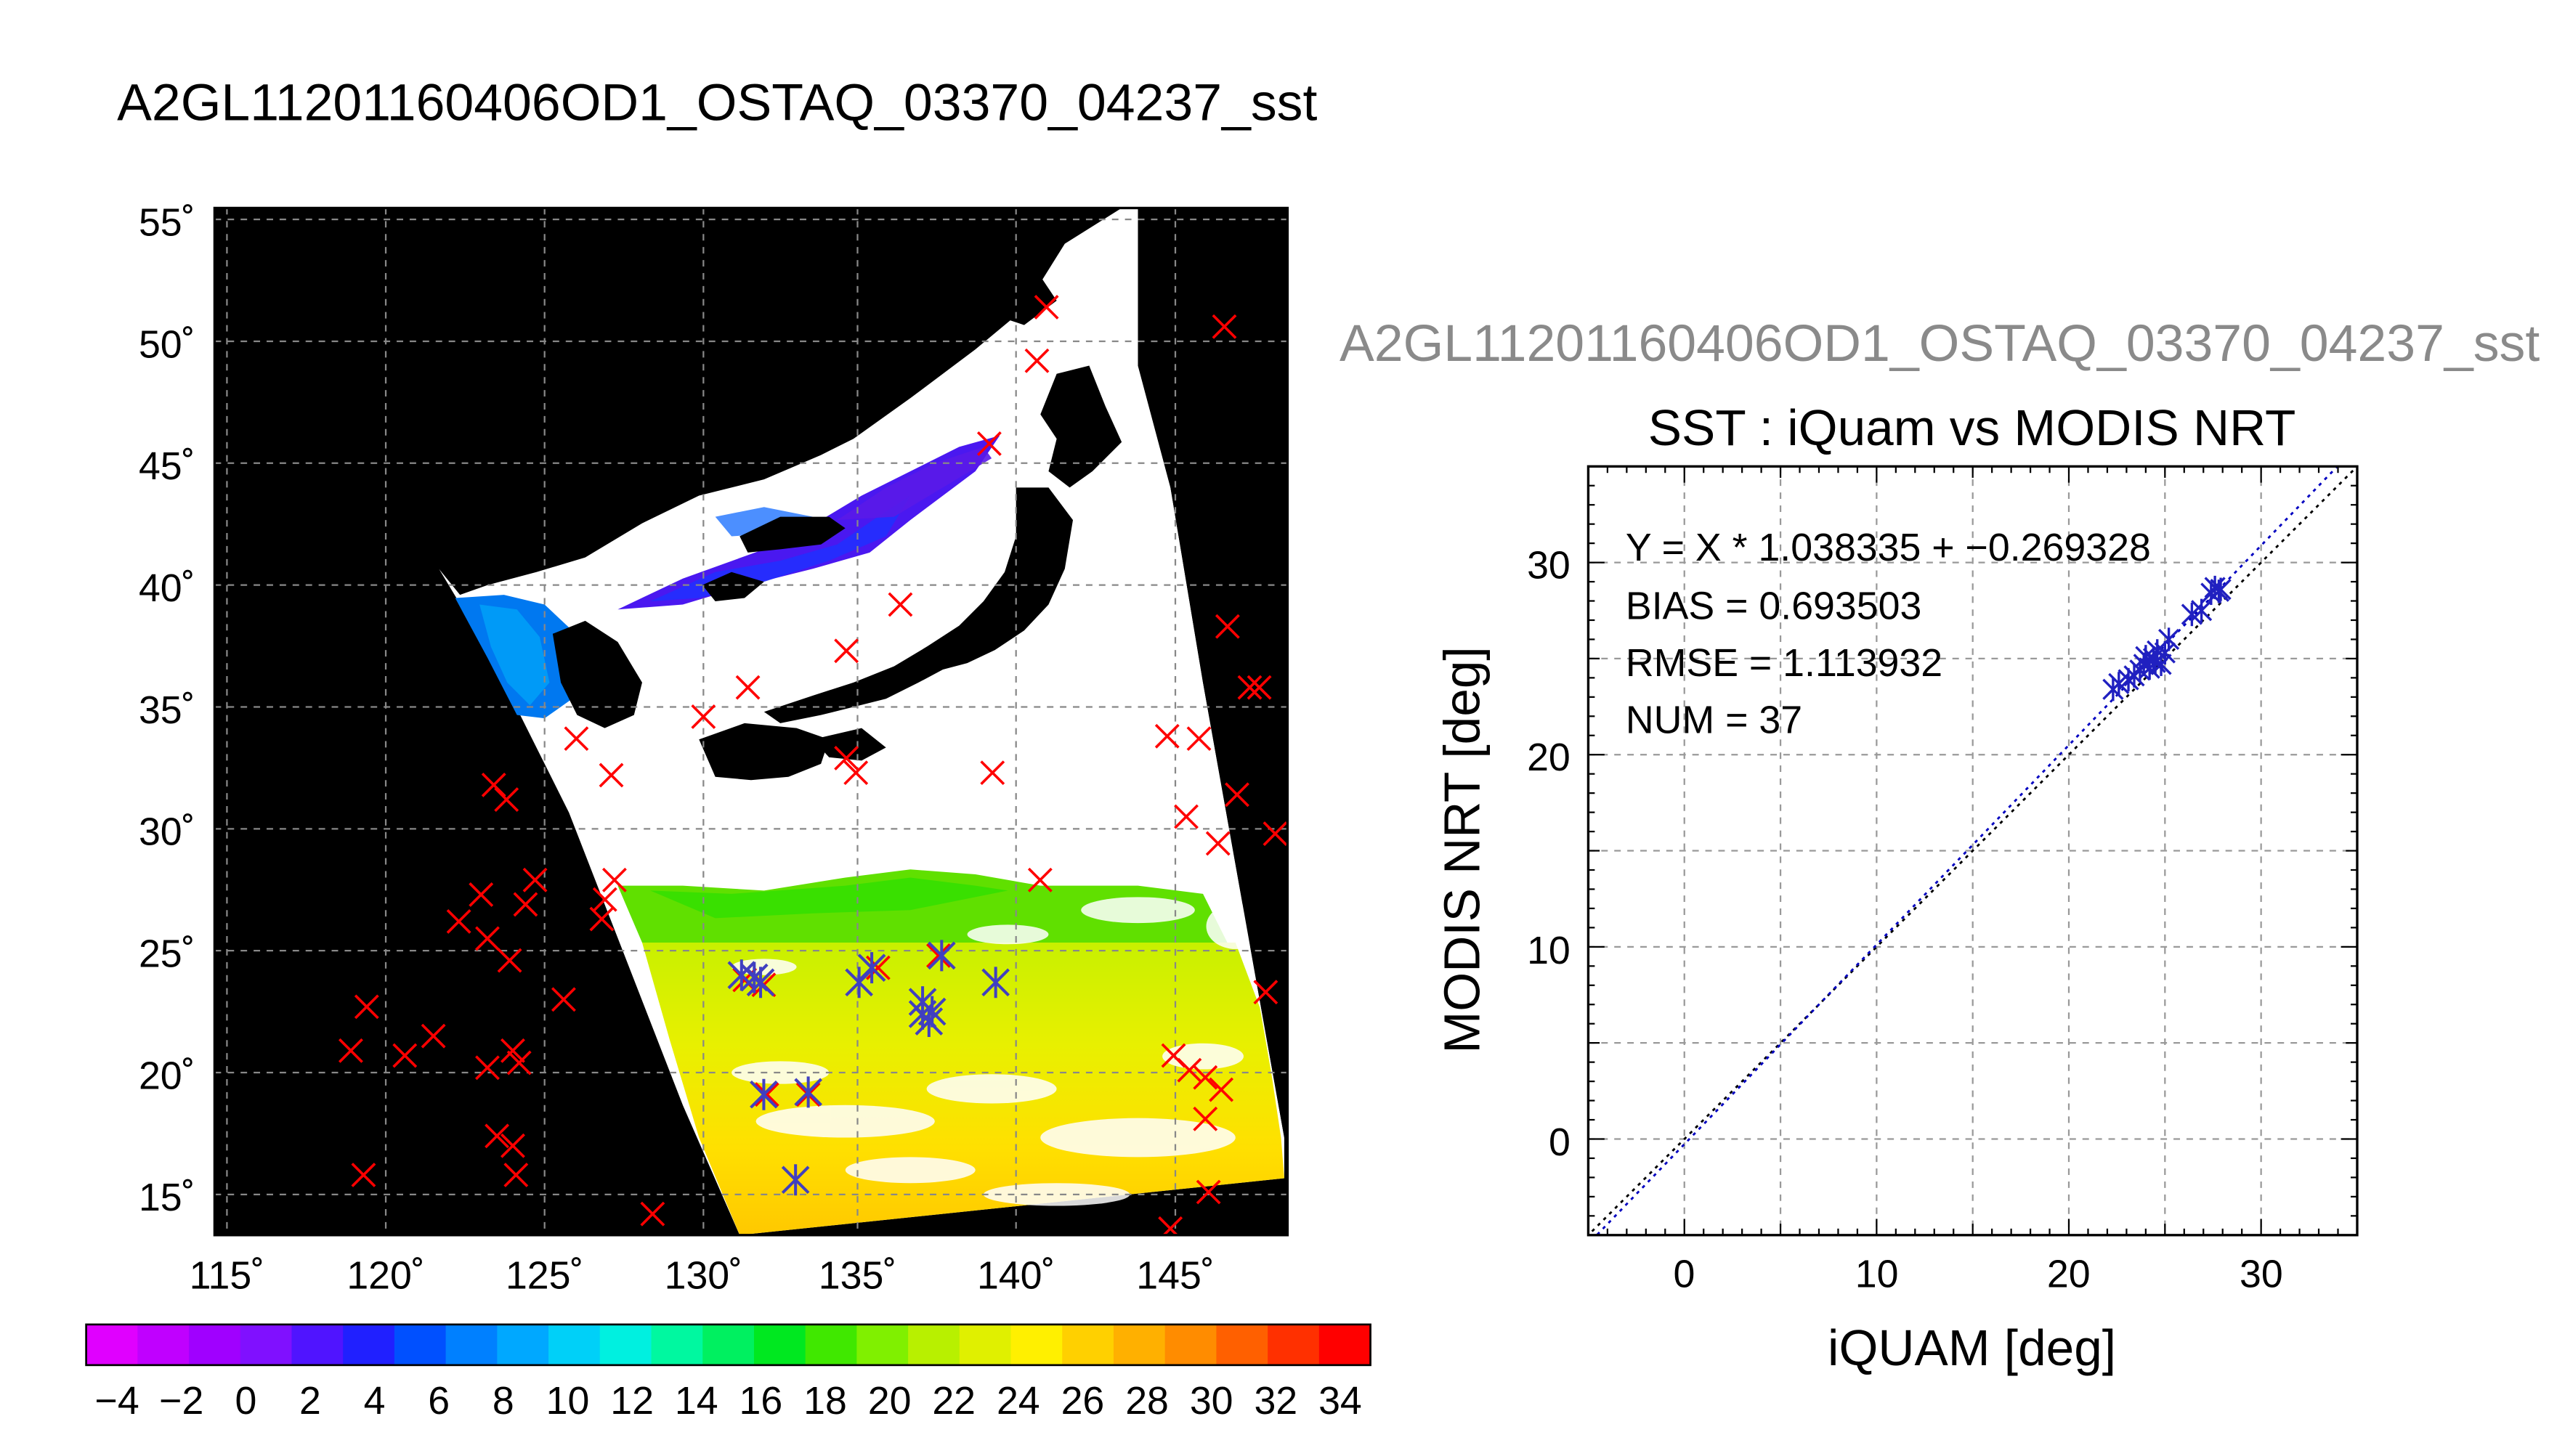 Image resolution: width=2549 pixels, height=1456 pixels. Describe the element at coordinates (1549, 758) in the screenshot. I see `y-tick-label: 20` at that location.